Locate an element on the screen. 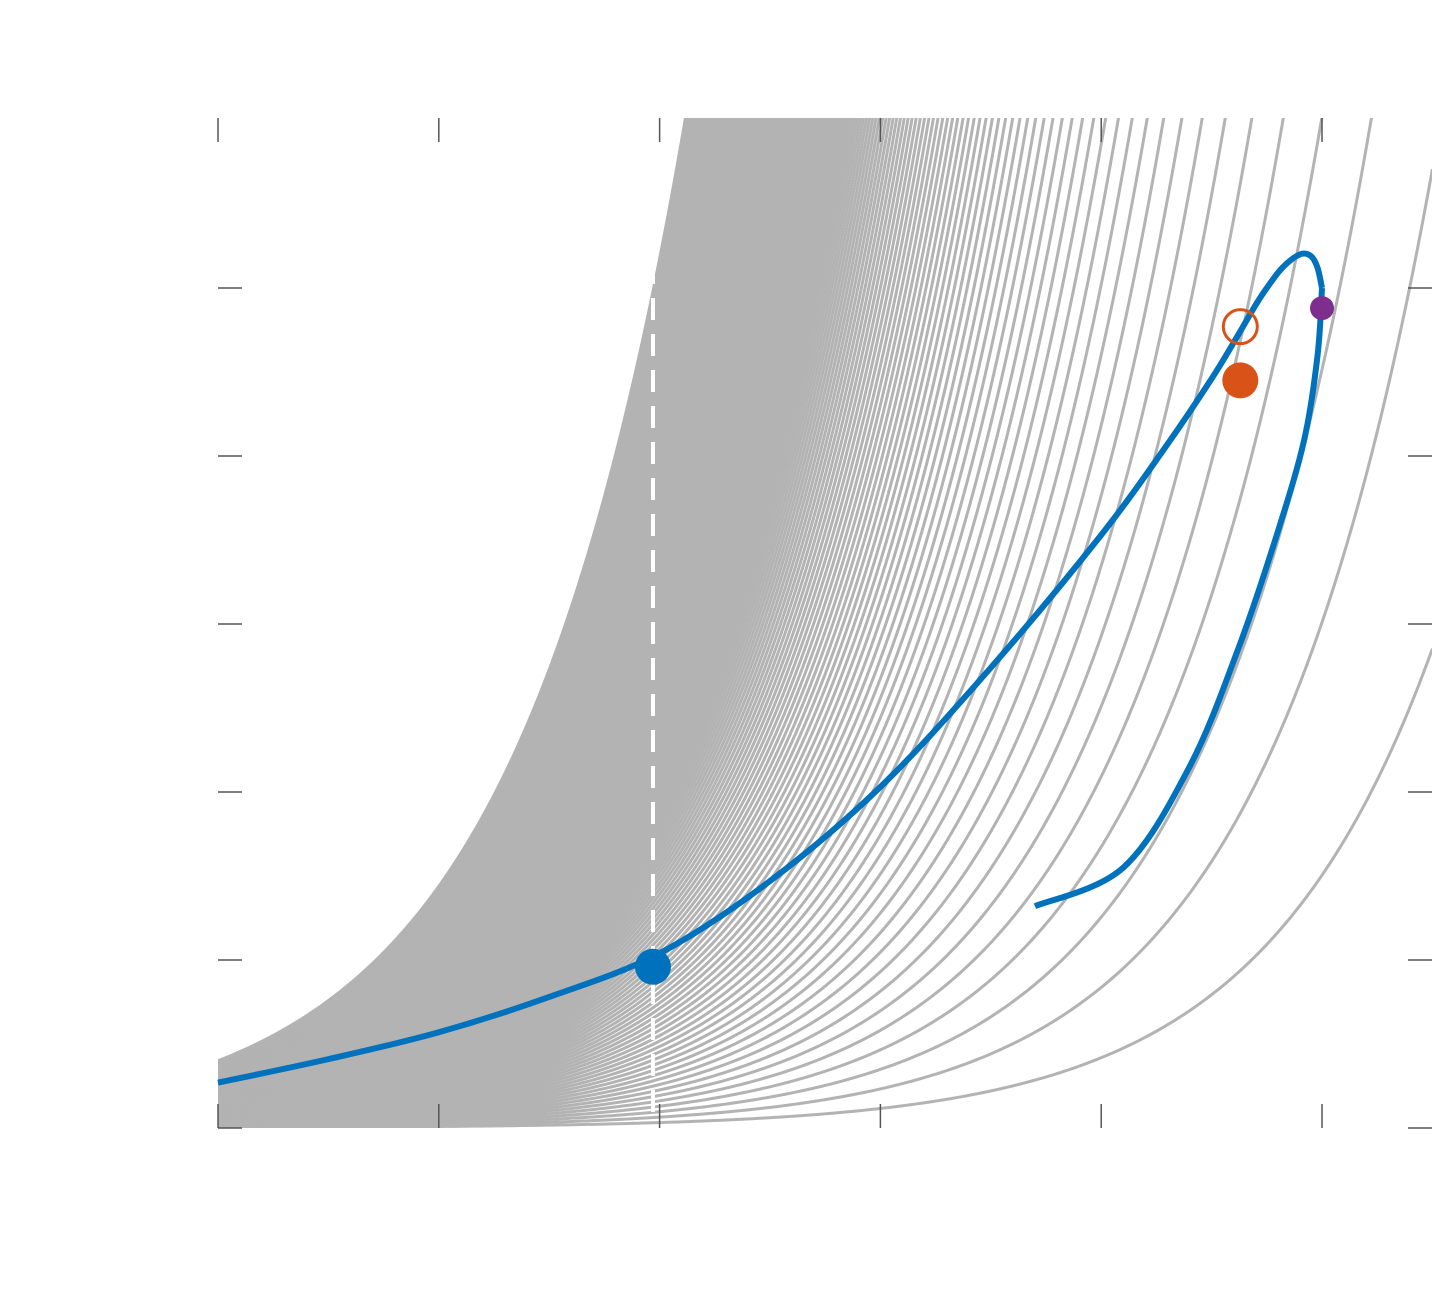 Image resolution: width=1434 pixels, height=1297 pixels. orange-ring is located at coordinates (1240, 327).